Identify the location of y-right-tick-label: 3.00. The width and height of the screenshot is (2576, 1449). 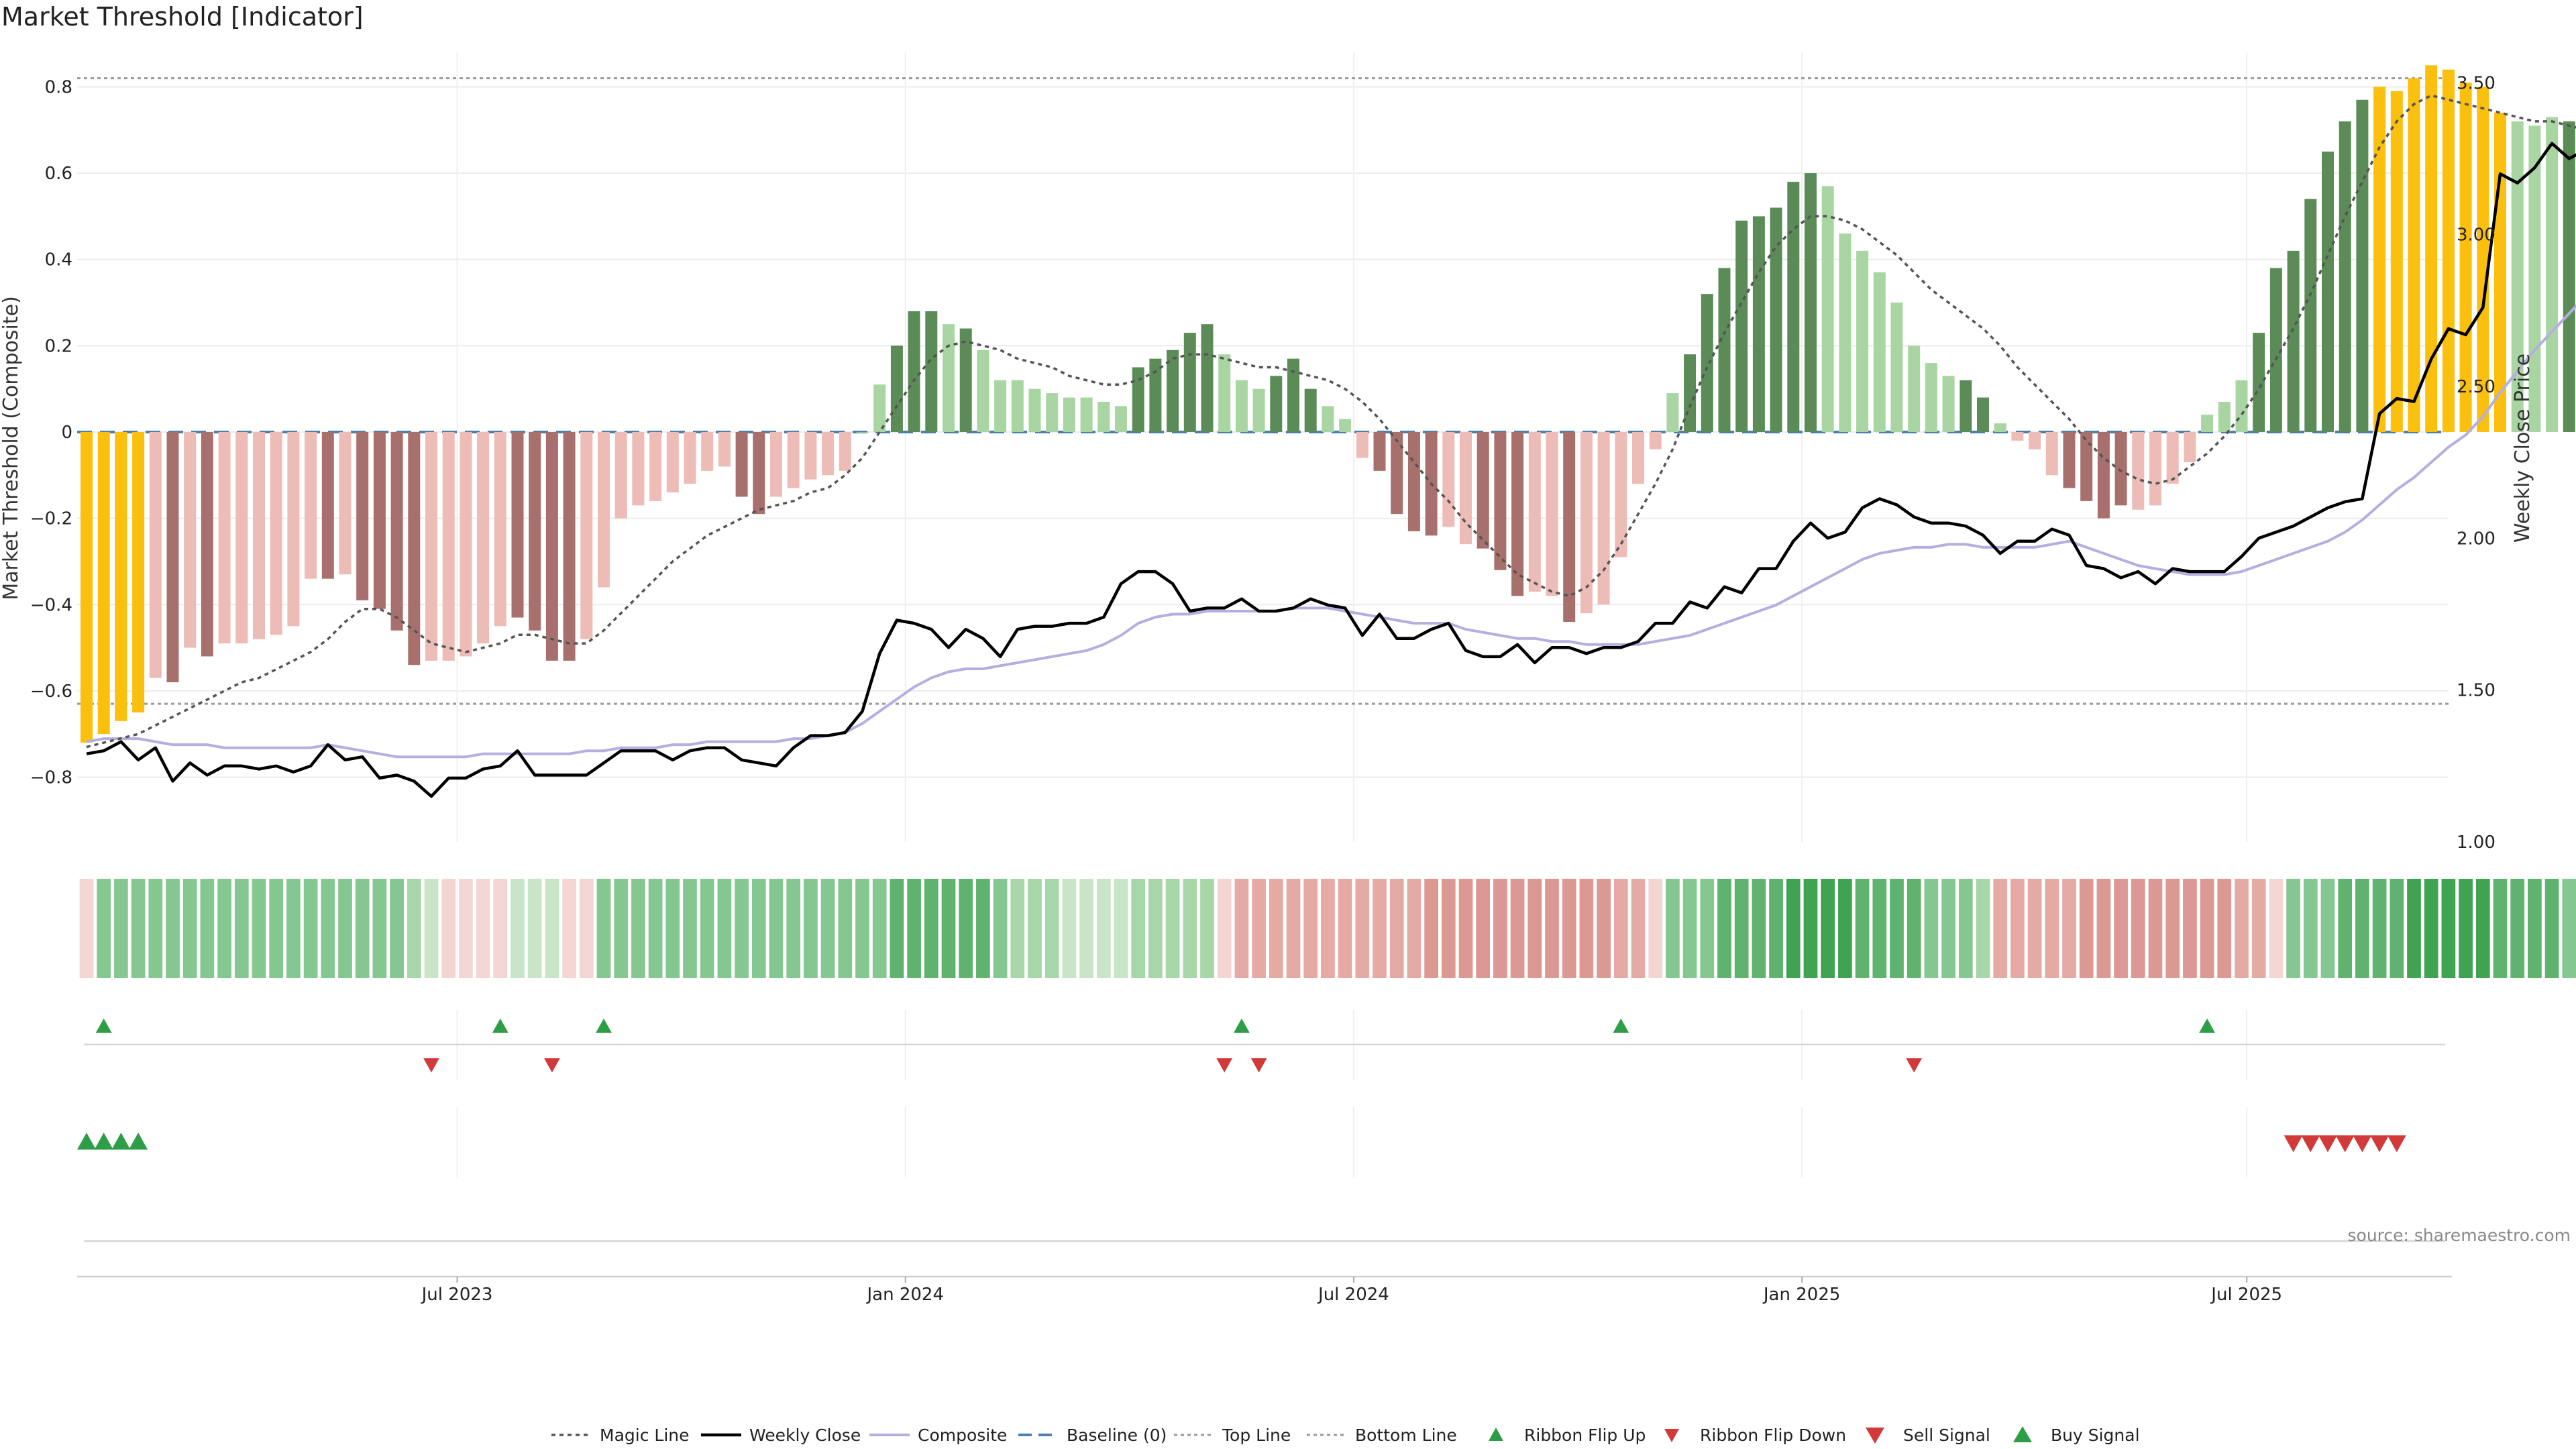
(2476, 235).